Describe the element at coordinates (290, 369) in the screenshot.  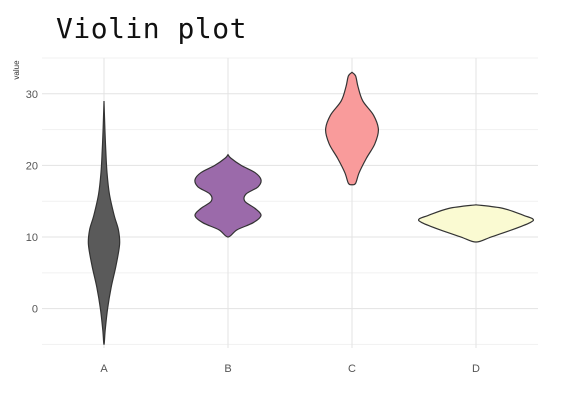
I see `x-axis-ticks: A B C D` at that location.